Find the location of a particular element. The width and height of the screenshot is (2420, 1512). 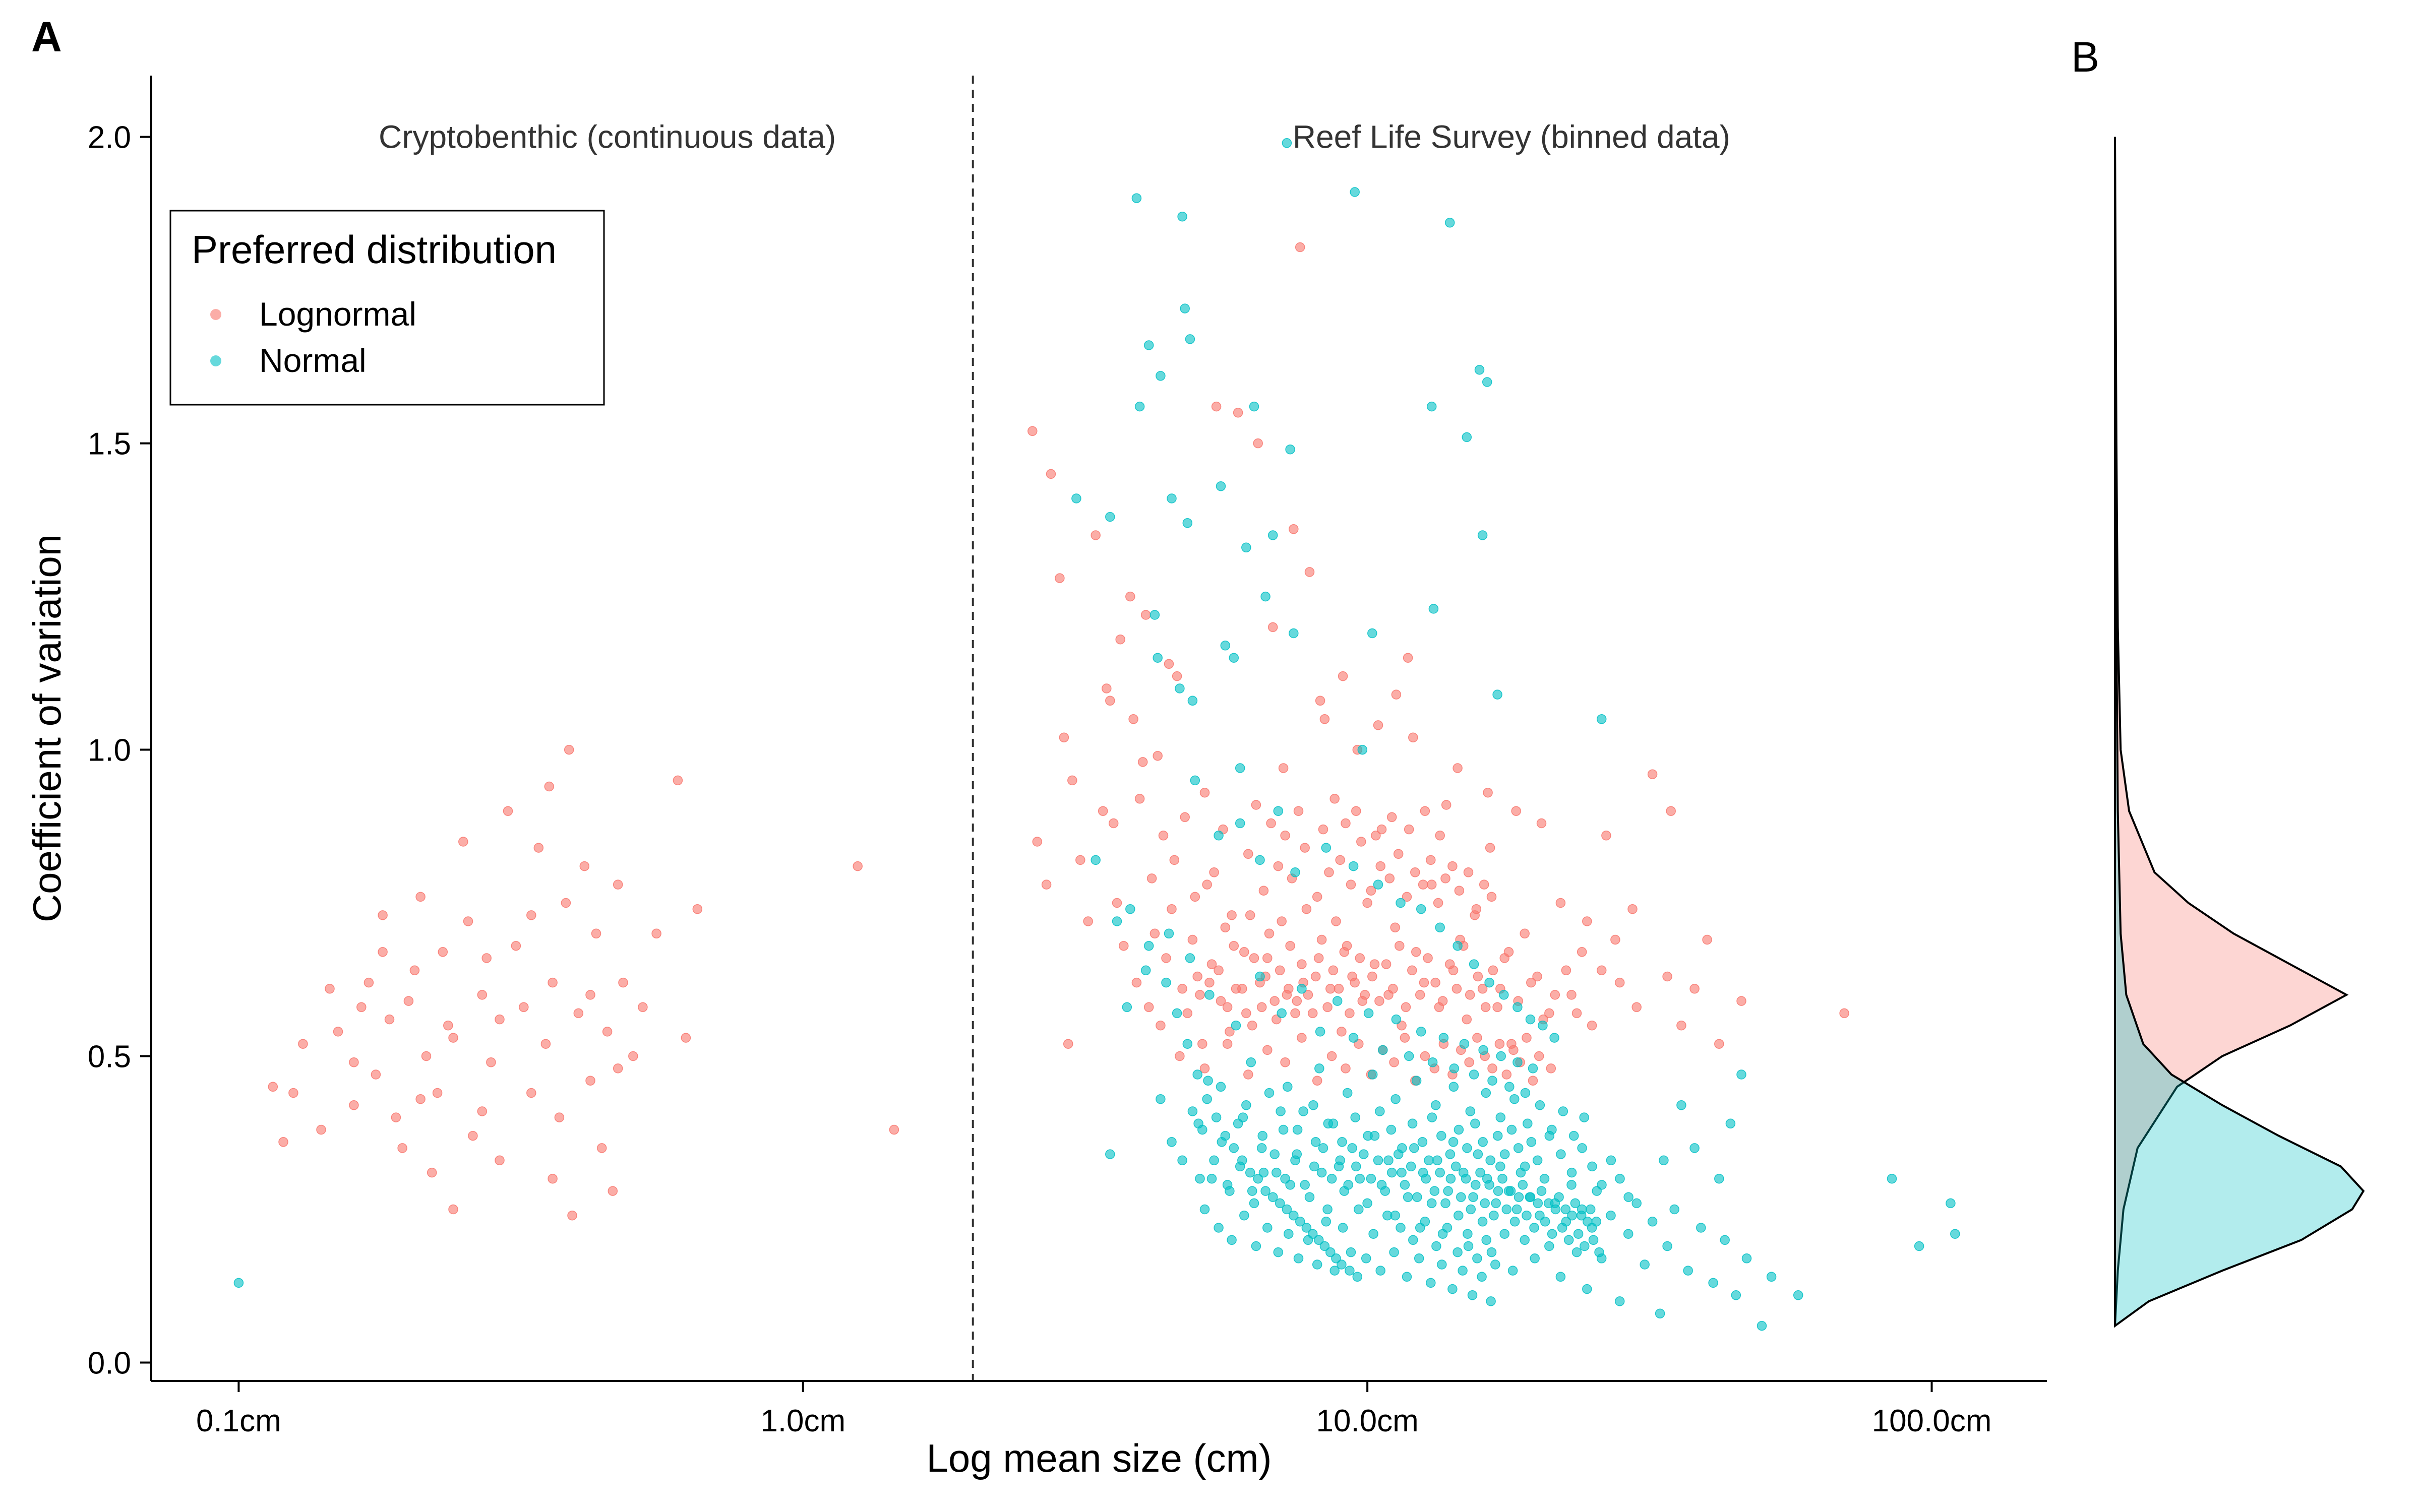

legend-label-normal: Normal is located at coordinates (313, 360).